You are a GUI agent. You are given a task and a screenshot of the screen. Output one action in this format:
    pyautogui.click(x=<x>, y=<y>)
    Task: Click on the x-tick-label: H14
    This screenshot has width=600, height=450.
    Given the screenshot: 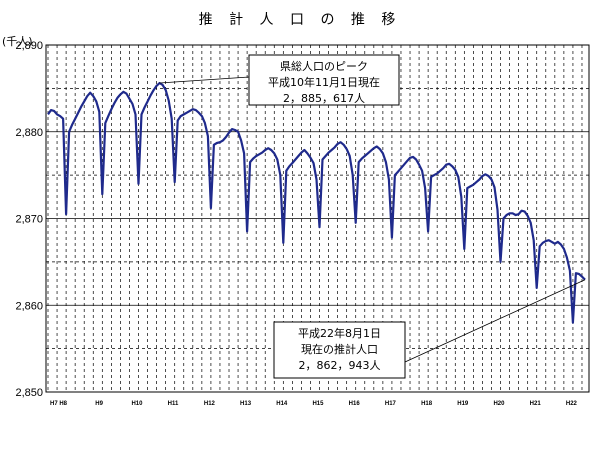 What is the action you would take?
    pyautogui.click(x=282, y=404)
    